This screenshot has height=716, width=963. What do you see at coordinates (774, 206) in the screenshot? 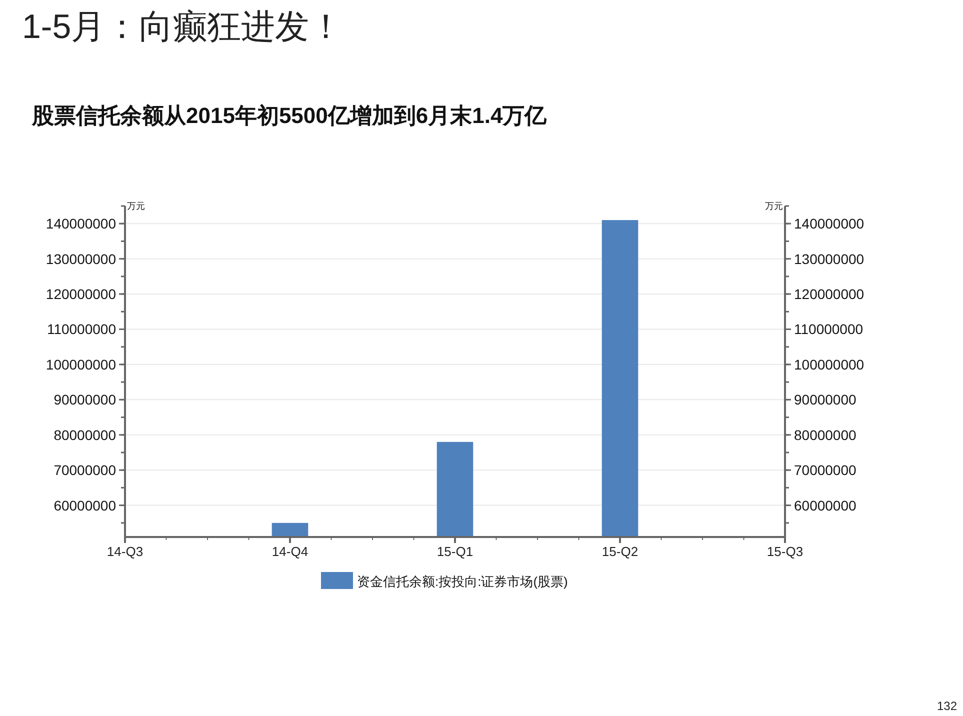
I see `y2-axis-title: 万元` at bounding box center [774, 206].